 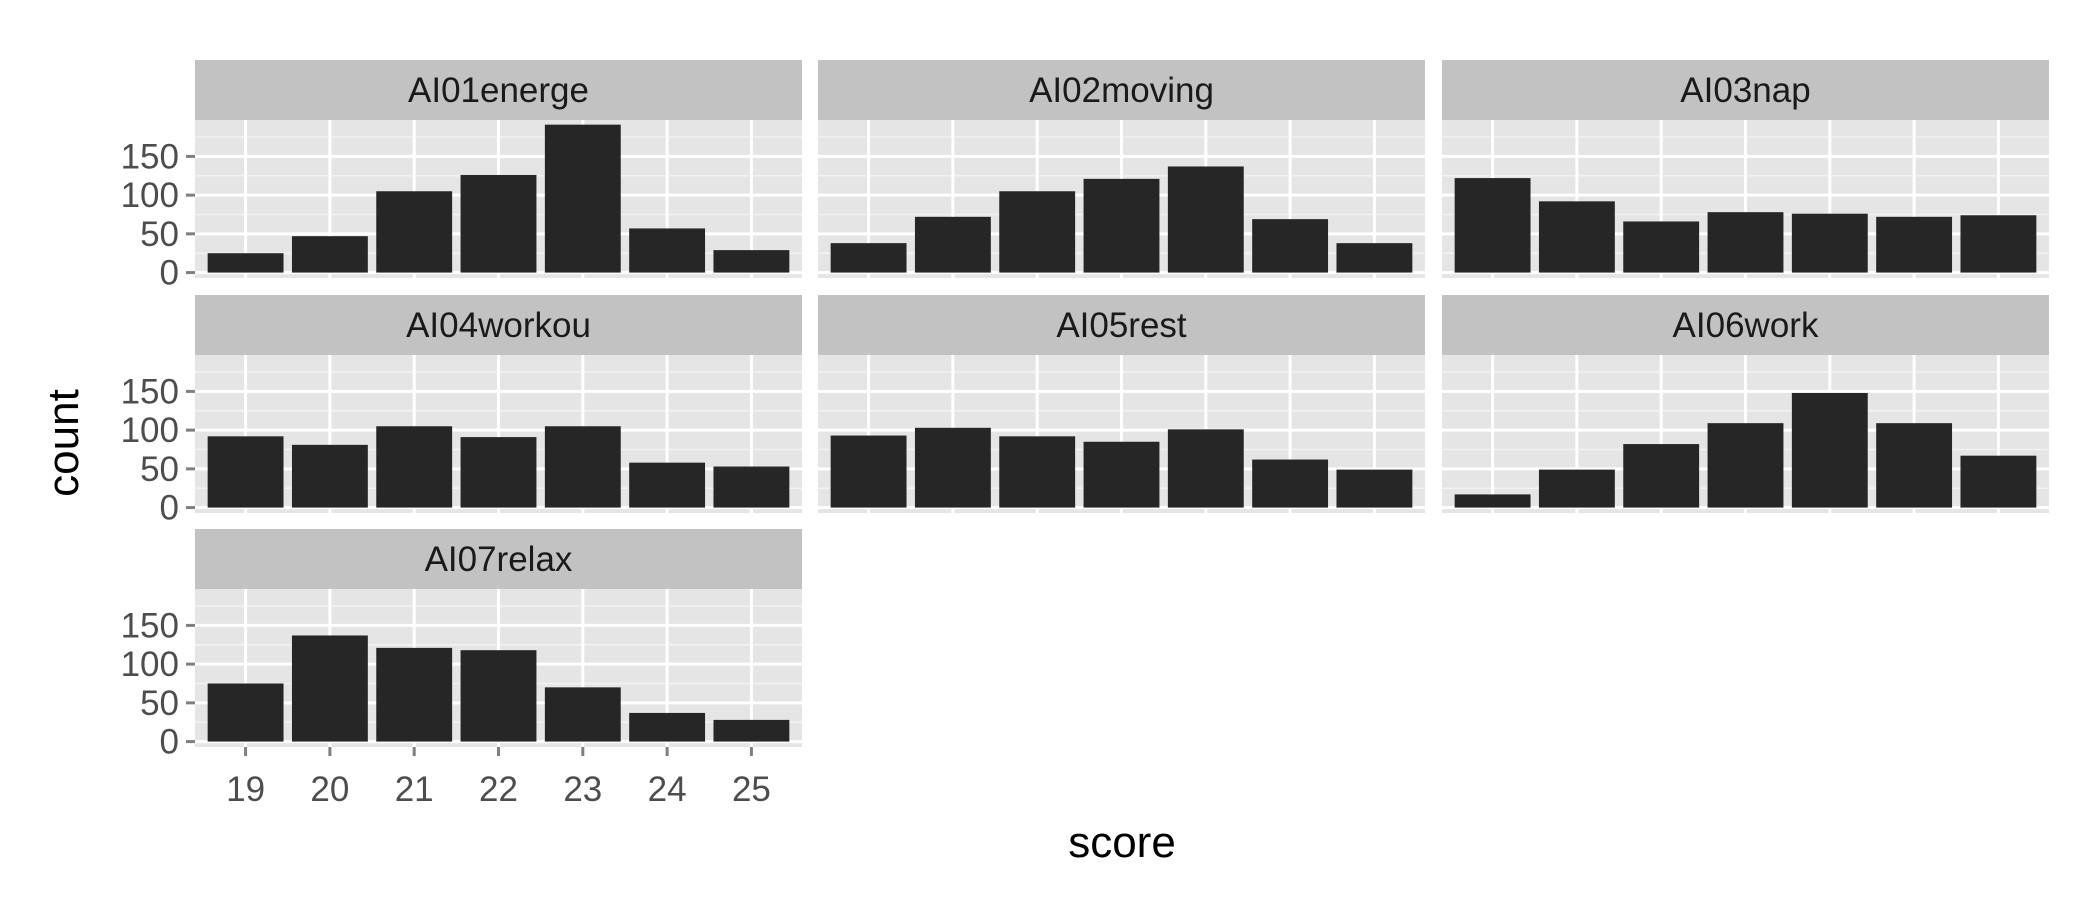 What do you see at coordinates (751, 789) in the screenshot?
I see `x-tick-label: 25` at bounding box center [751, 789].